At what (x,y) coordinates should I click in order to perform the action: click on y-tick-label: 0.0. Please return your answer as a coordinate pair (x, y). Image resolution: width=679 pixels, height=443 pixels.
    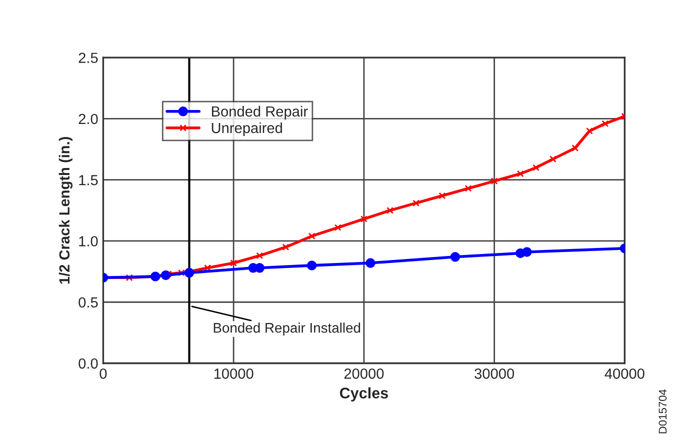
    Looking at the image, I should click on (88, 363).